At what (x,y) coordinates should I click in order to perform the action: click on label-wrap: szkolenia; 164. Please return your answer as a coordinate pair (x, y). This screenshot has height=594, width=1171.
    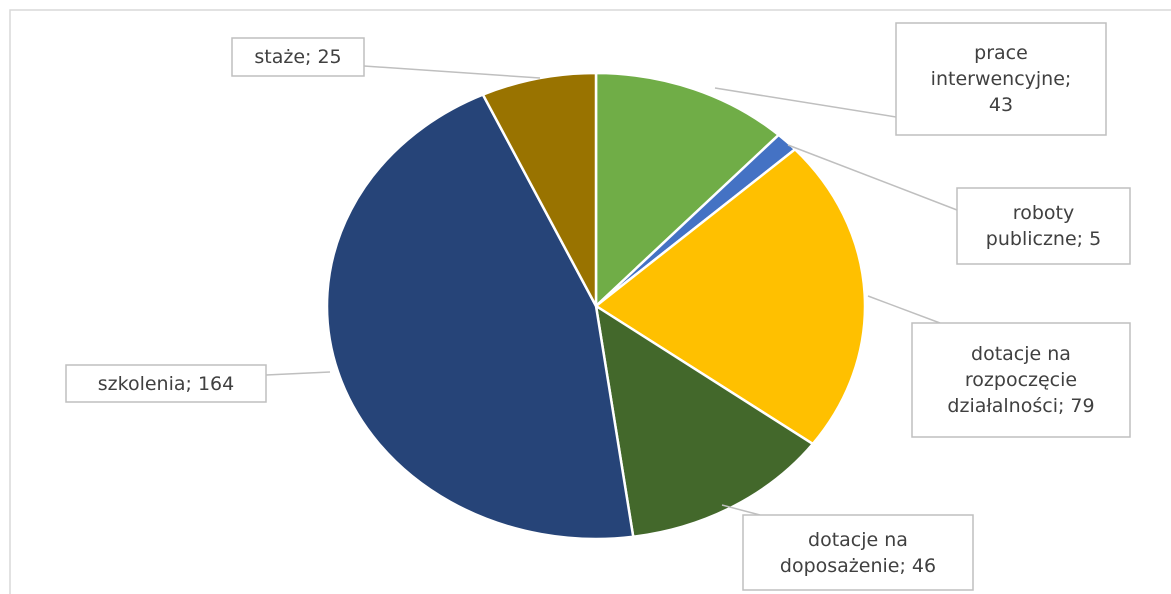
    Looking at the image, I should click on (166, 383).